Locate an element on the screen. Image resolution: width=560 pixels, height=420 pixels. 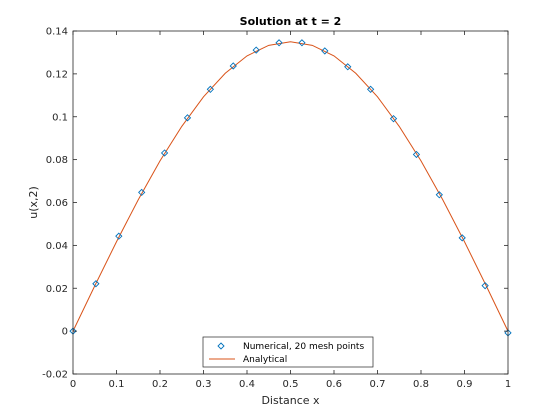
x-tick-label: 0.3 is located at coordinates (204, 384).